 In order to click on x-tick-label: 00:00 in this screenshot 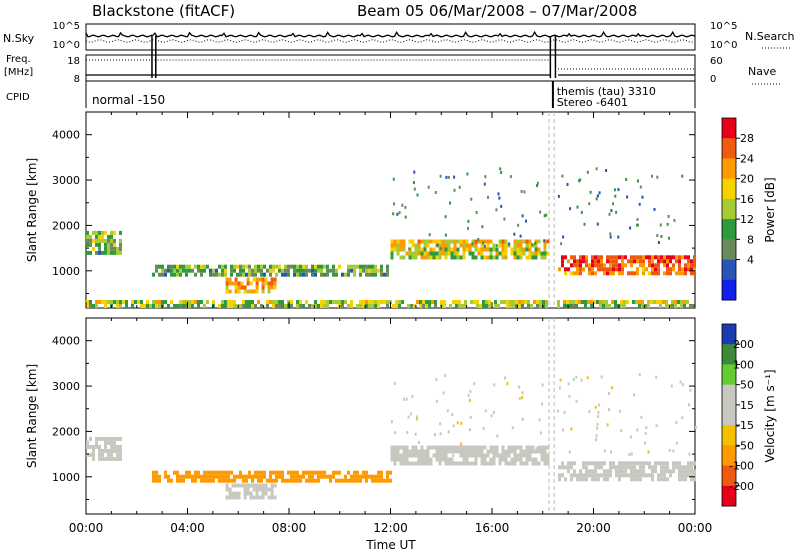, I will do `click(695, 528)`.